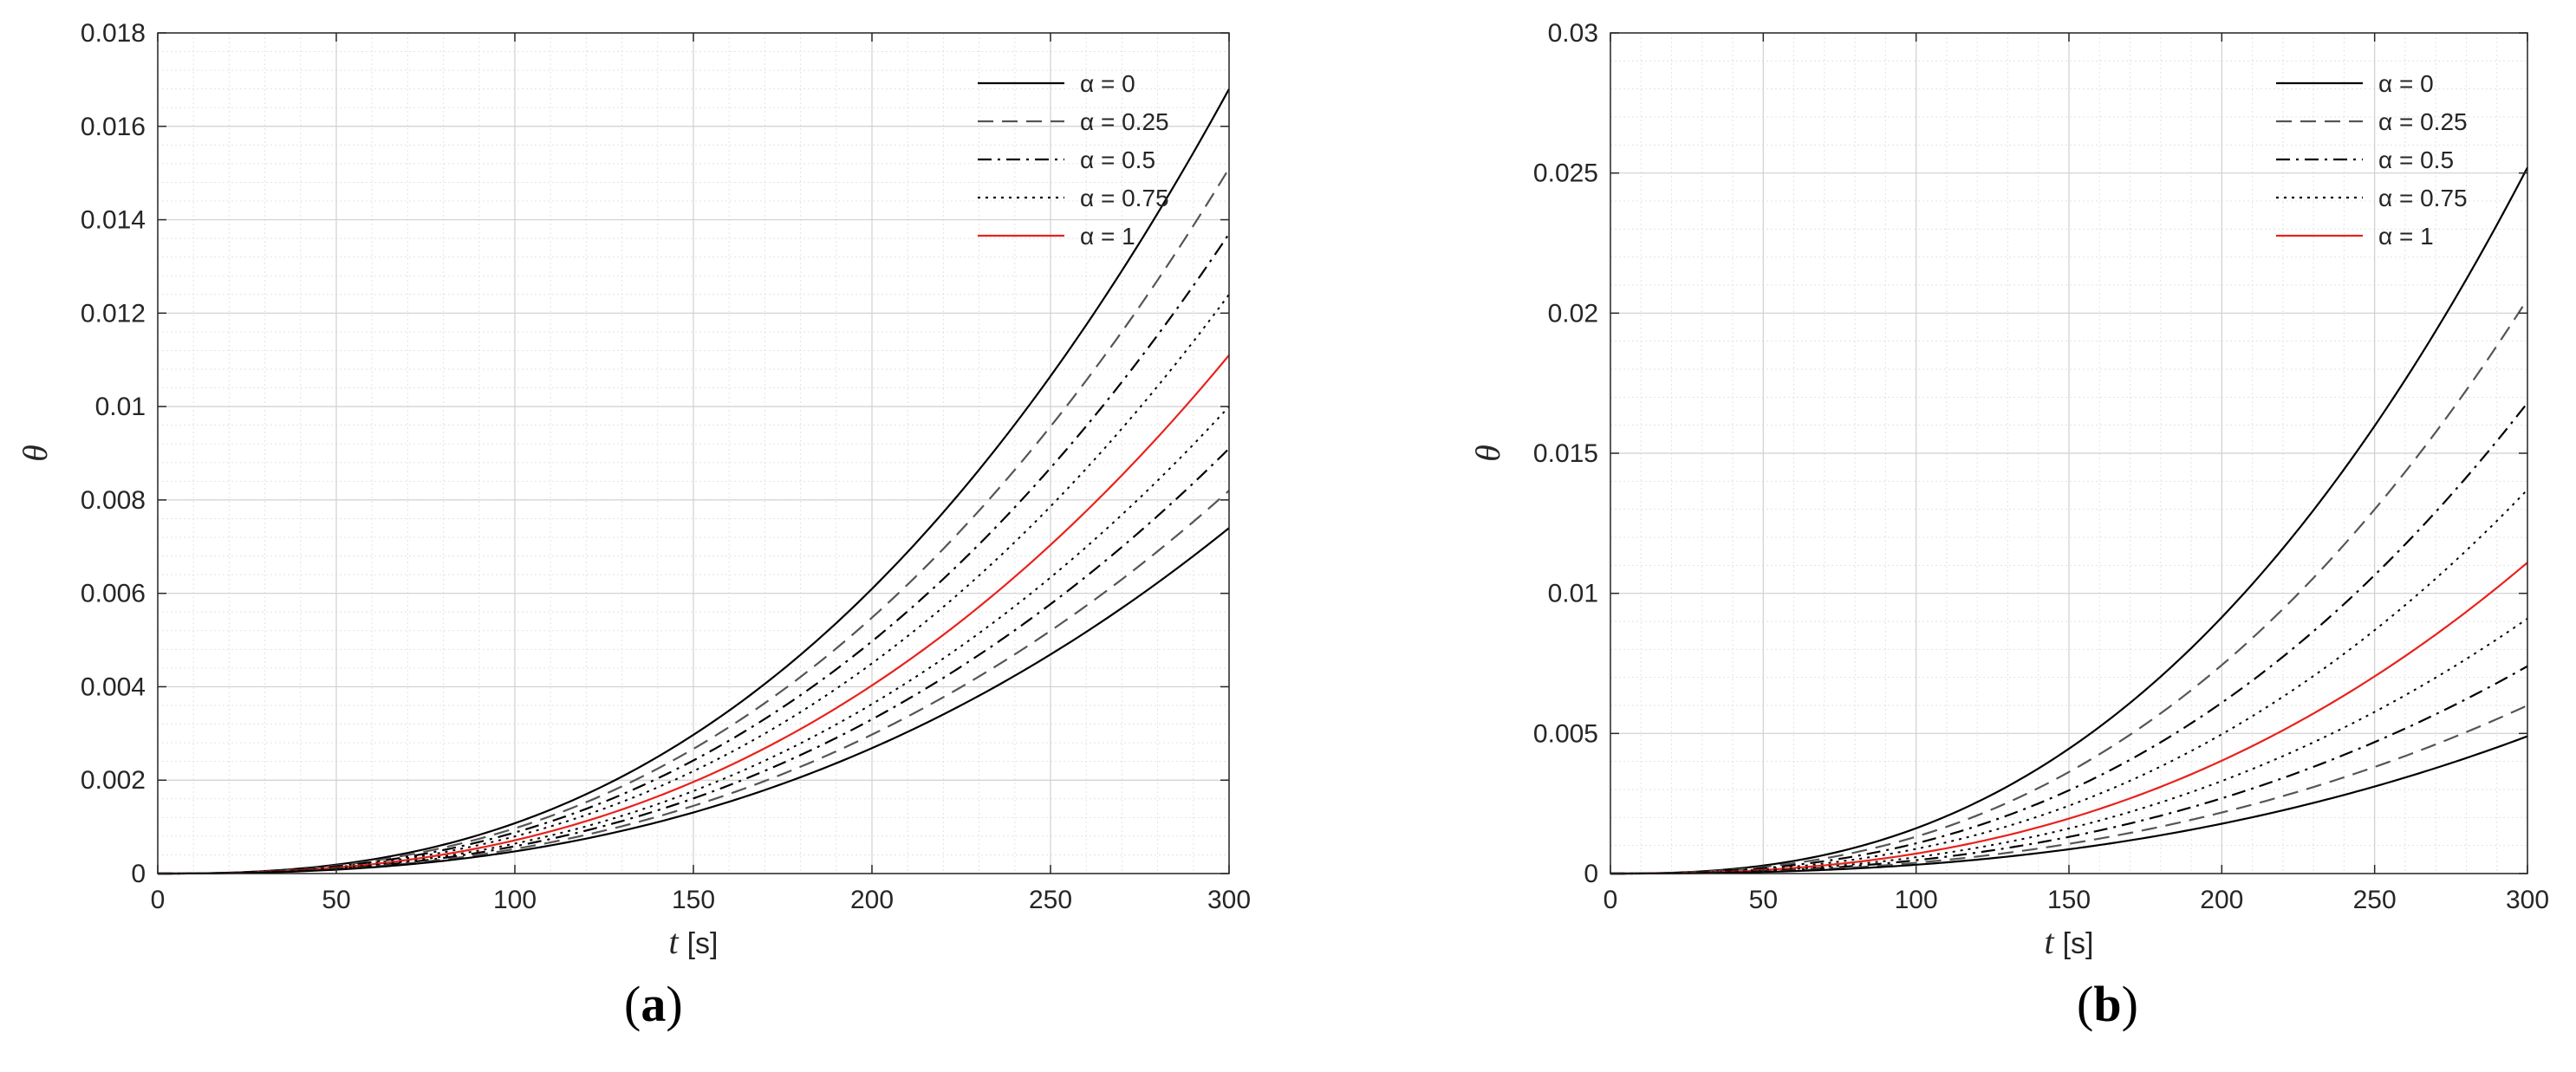 The width and height of the screenshot is (2576, 1072). Describe the element at coordinates (1565, 453) in the screenshot. I see `y-tick-label: 0.015` at that location.